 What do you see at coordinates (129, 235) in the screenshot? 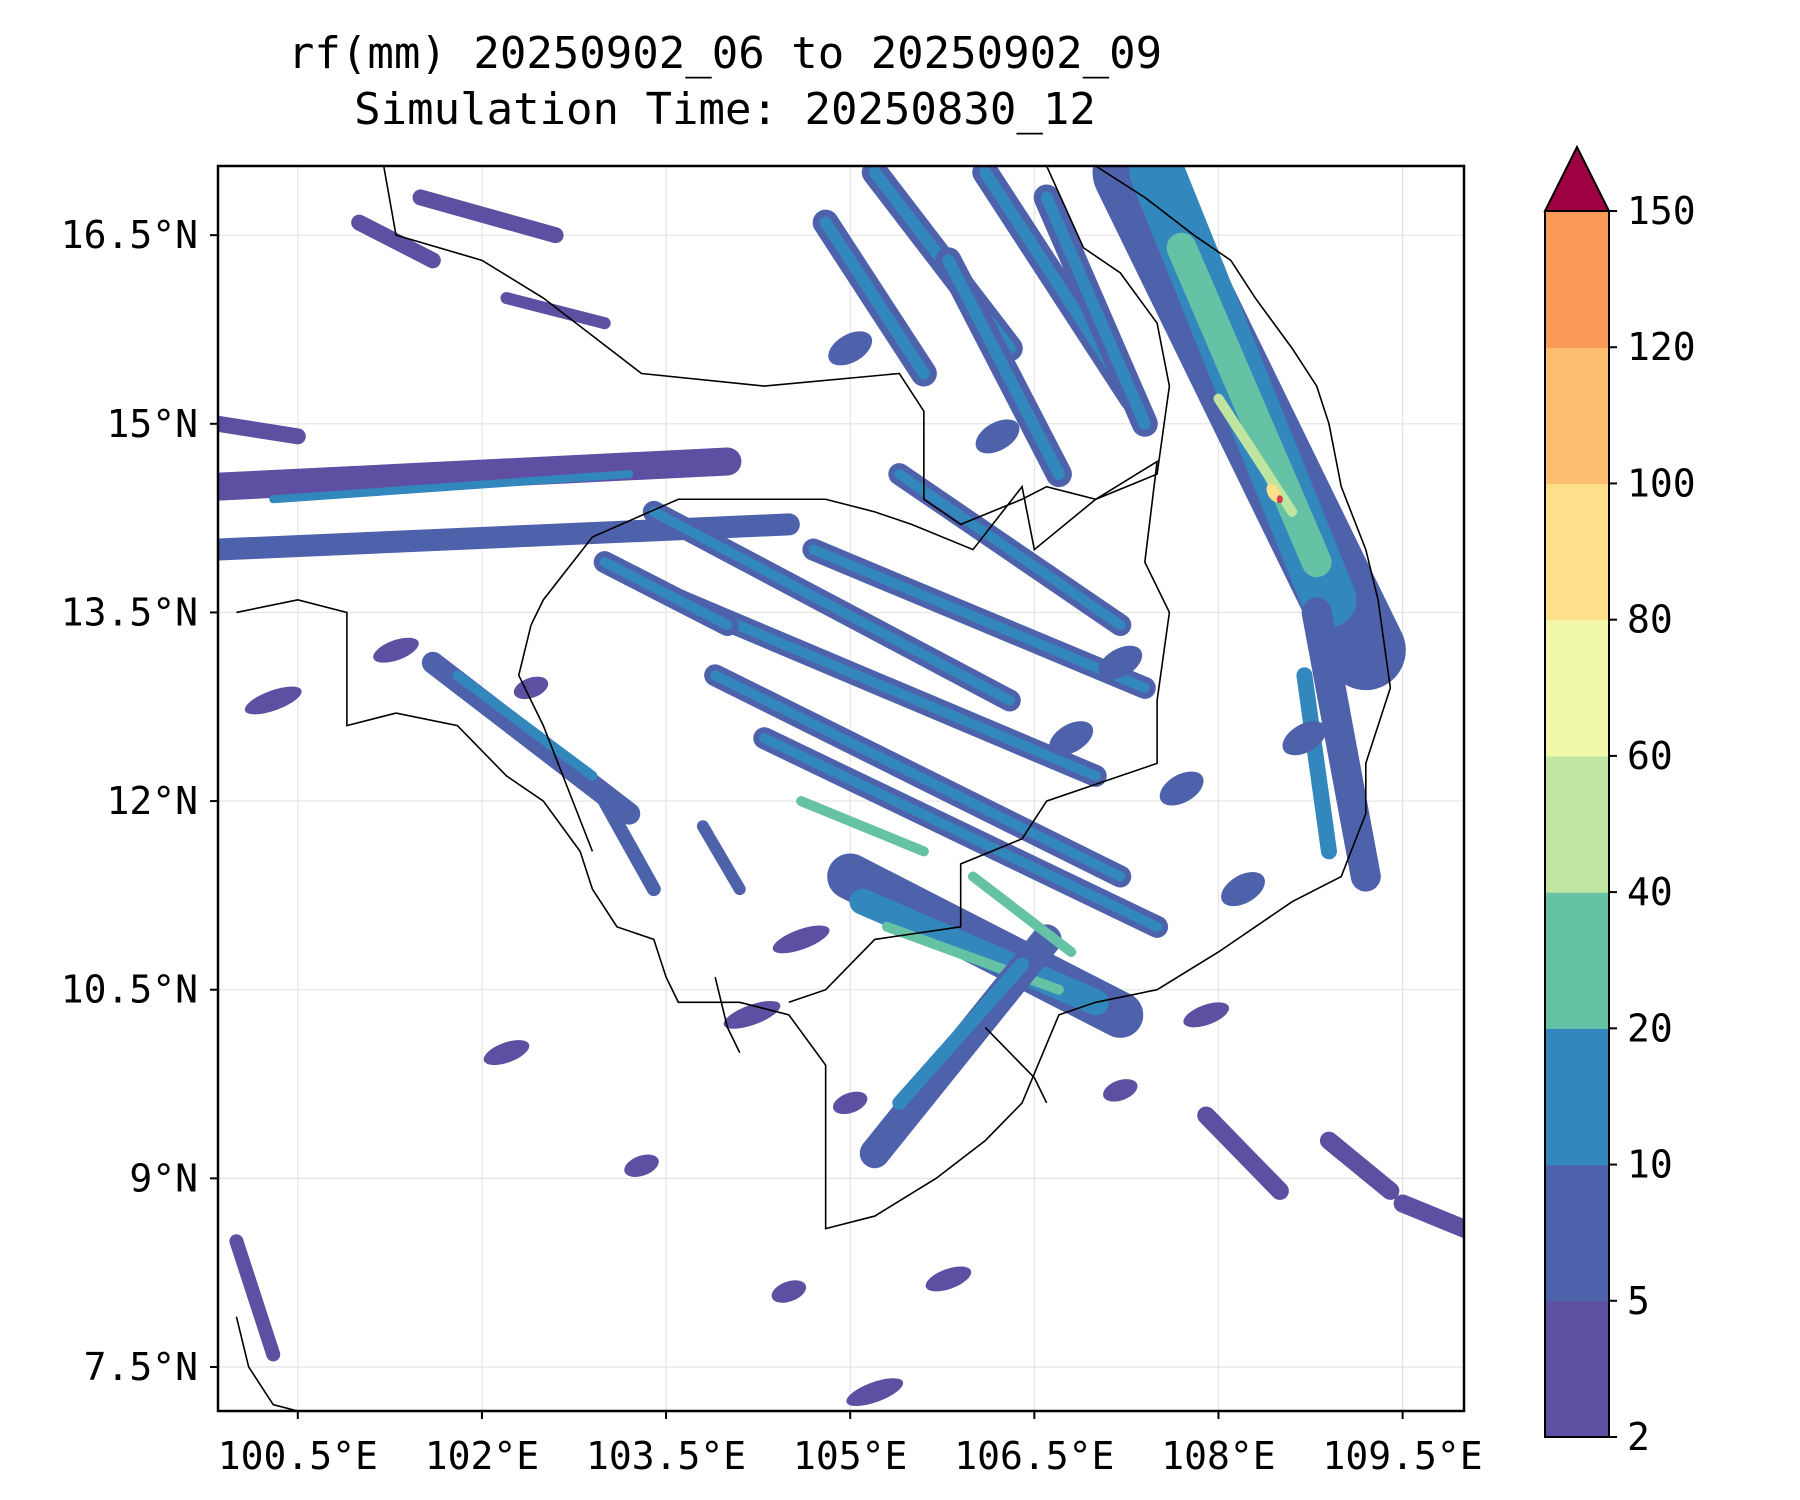
I see `y-tick-label: 16.5°N` at bounding box center [129, 235].